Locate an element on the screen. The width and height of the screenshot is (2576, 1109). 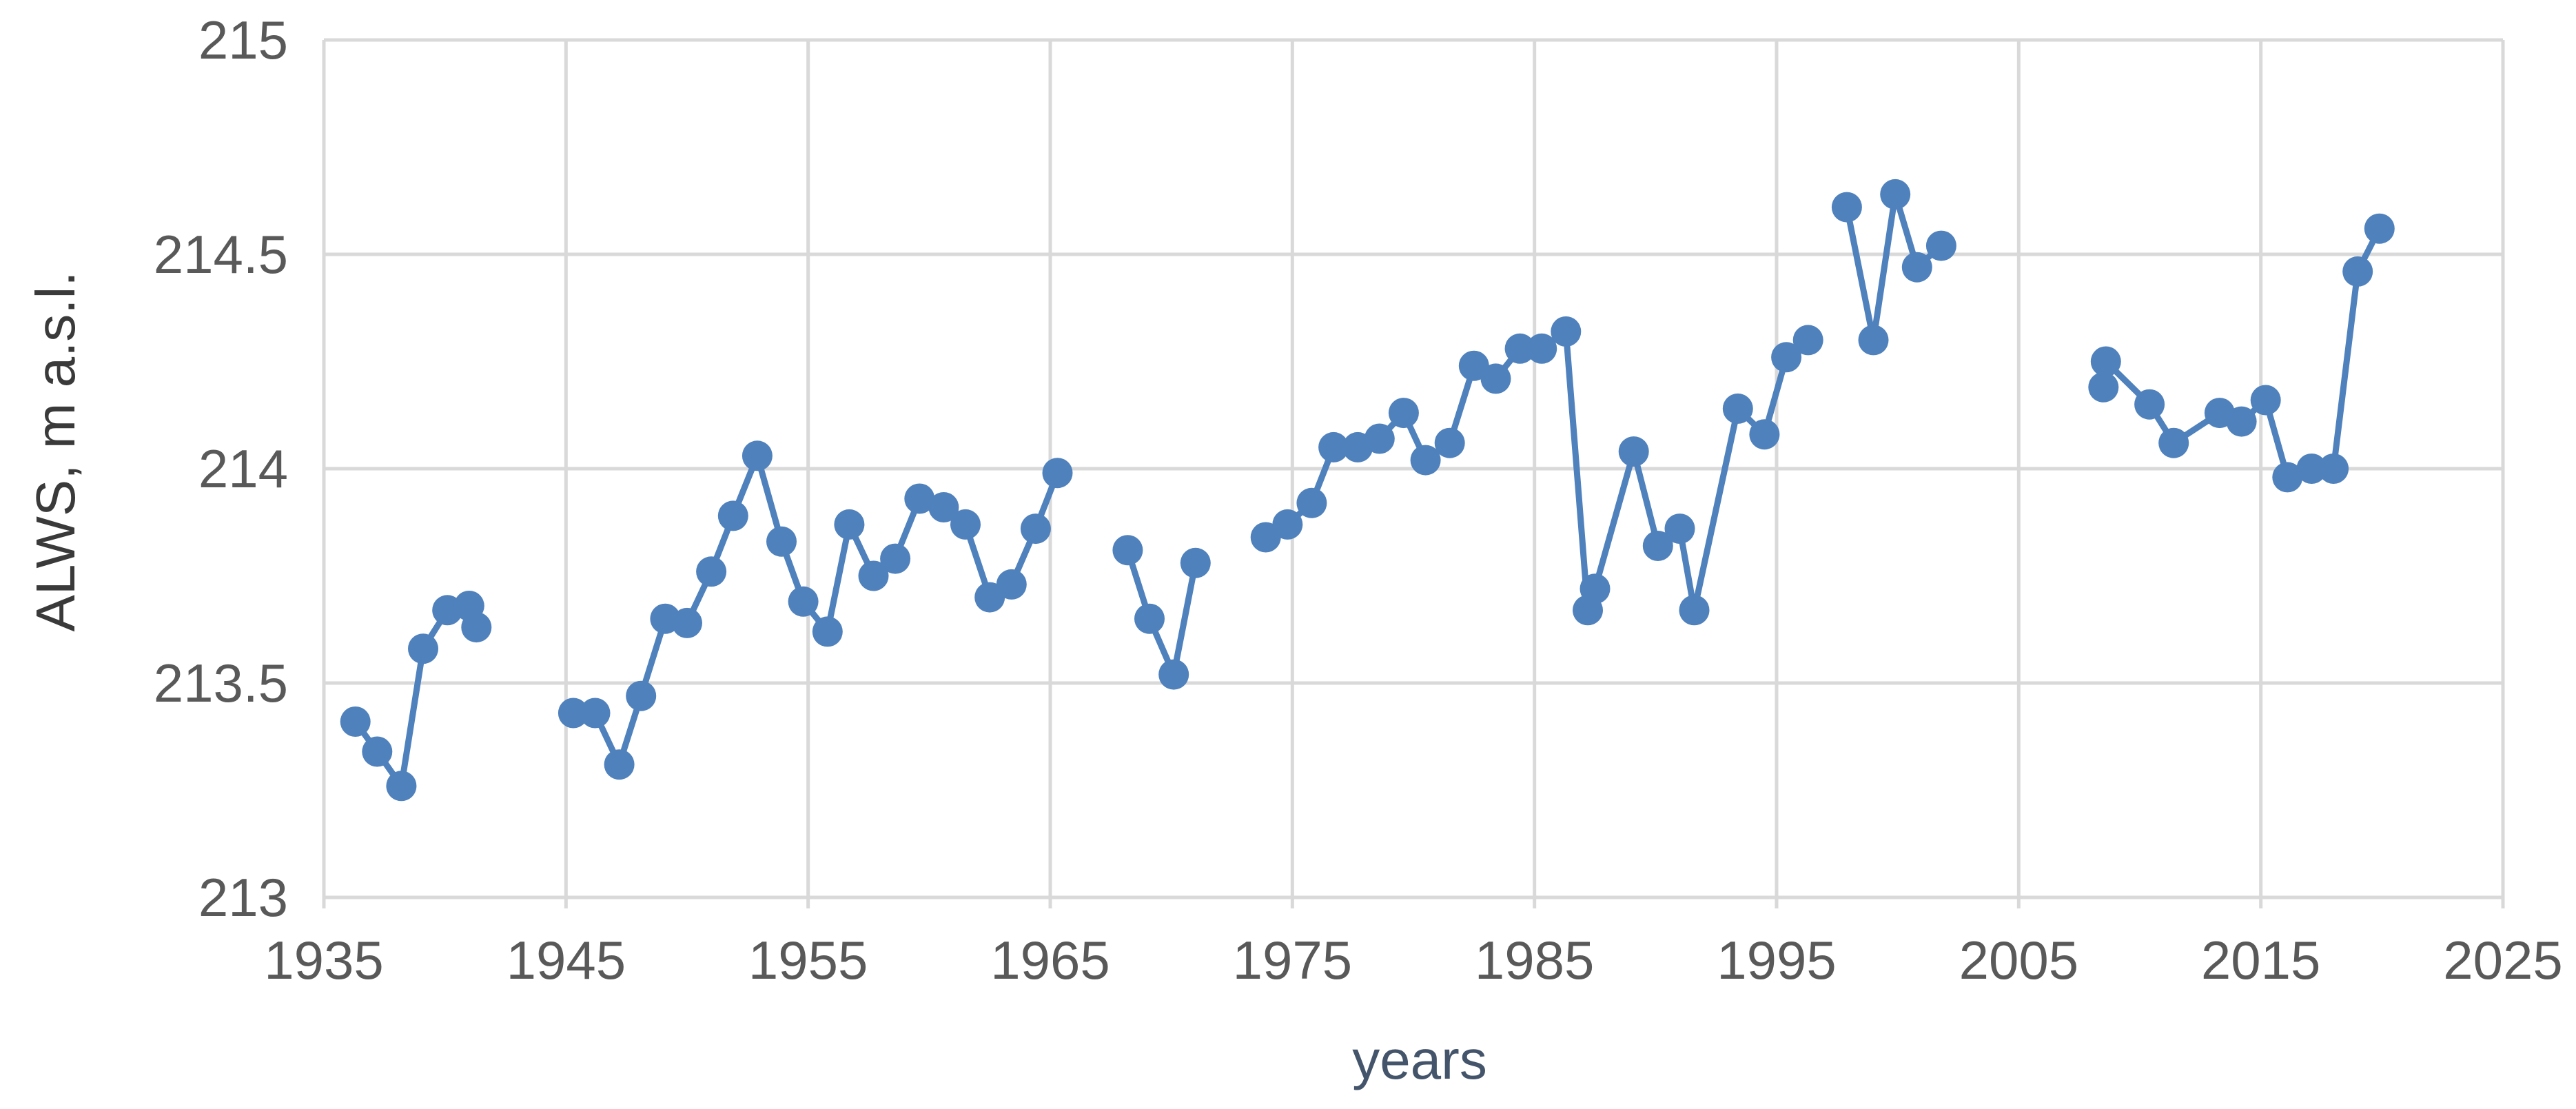
x-tick-label: 1955 is located at coordinates (808, 960).